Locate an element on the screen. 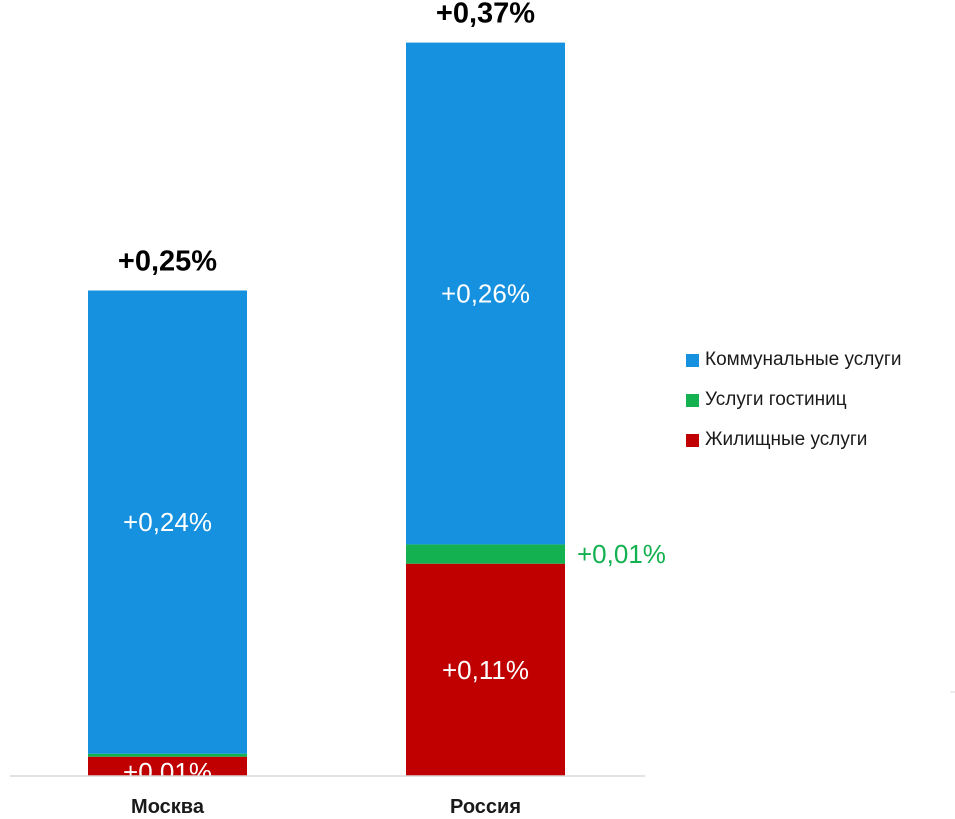 The width and height of the screenshot is (955, 819). legend-item-0: Коммунальные услуги is located at coordinates (794, 359).